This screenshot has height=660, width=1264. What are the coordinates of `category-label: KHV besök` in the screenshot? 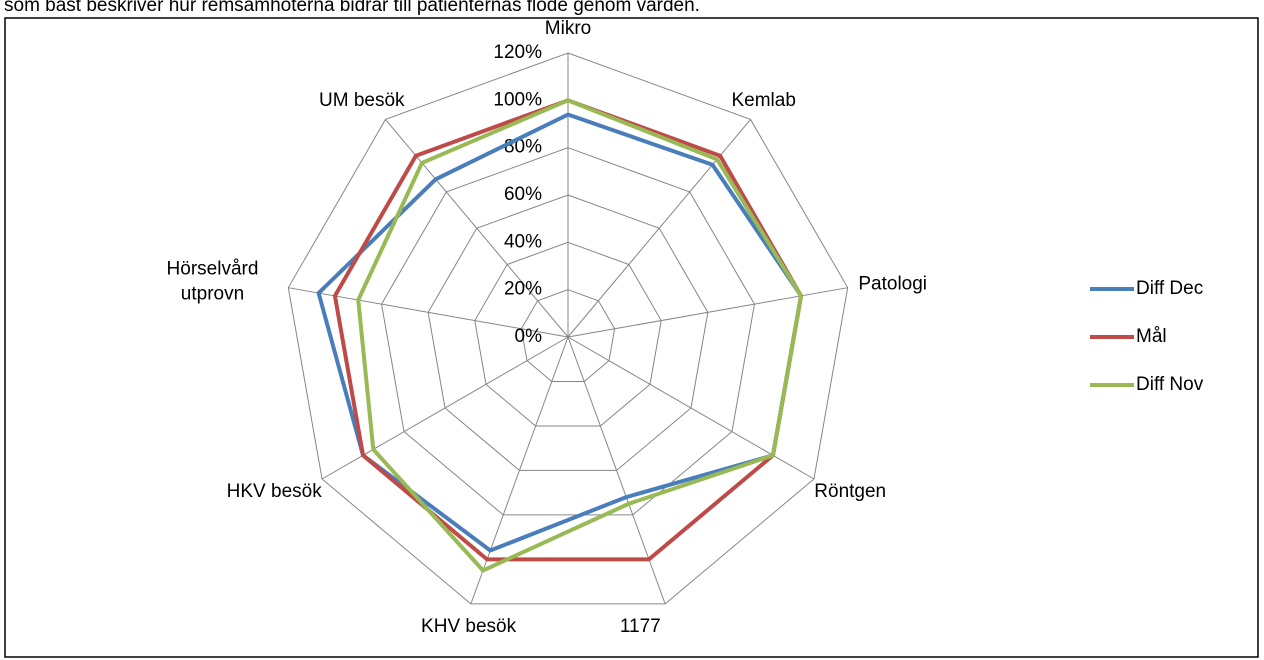 It's located at (469, 627).